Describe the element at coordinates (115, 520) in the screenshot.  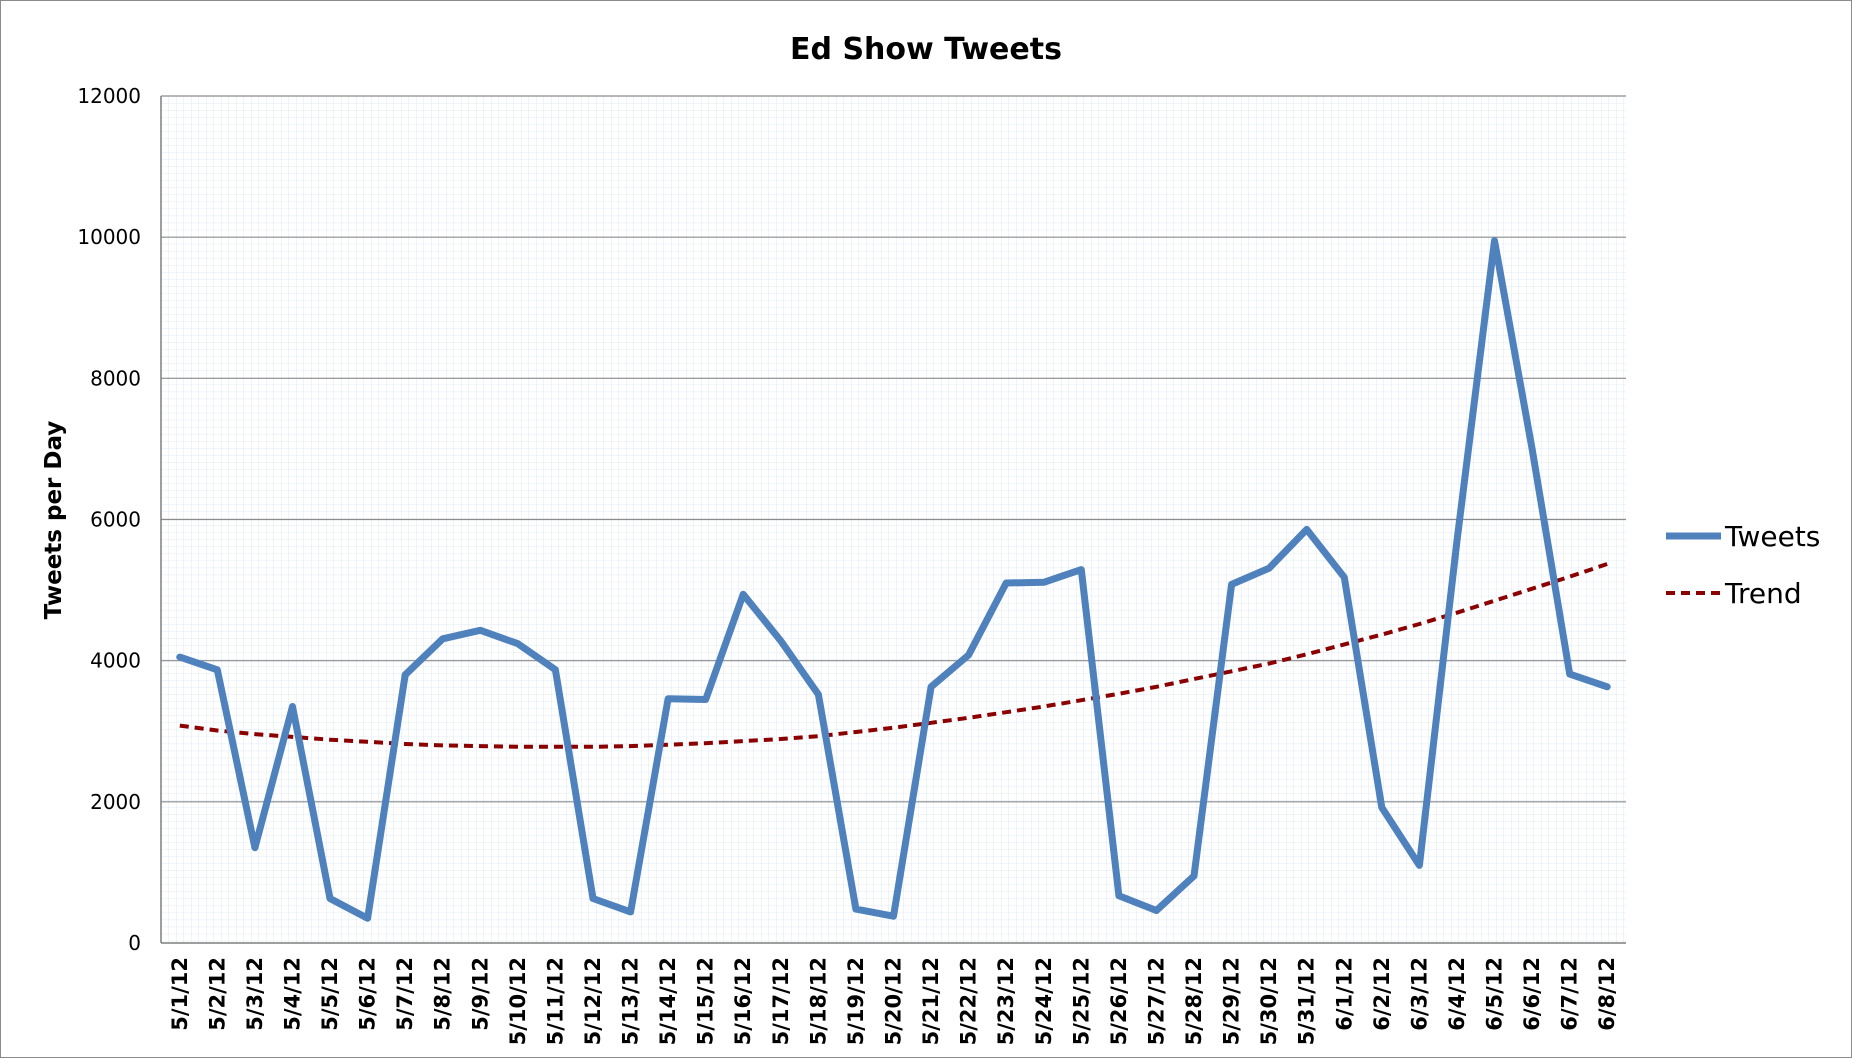
I see `y-tick-label: 6000` at that location.